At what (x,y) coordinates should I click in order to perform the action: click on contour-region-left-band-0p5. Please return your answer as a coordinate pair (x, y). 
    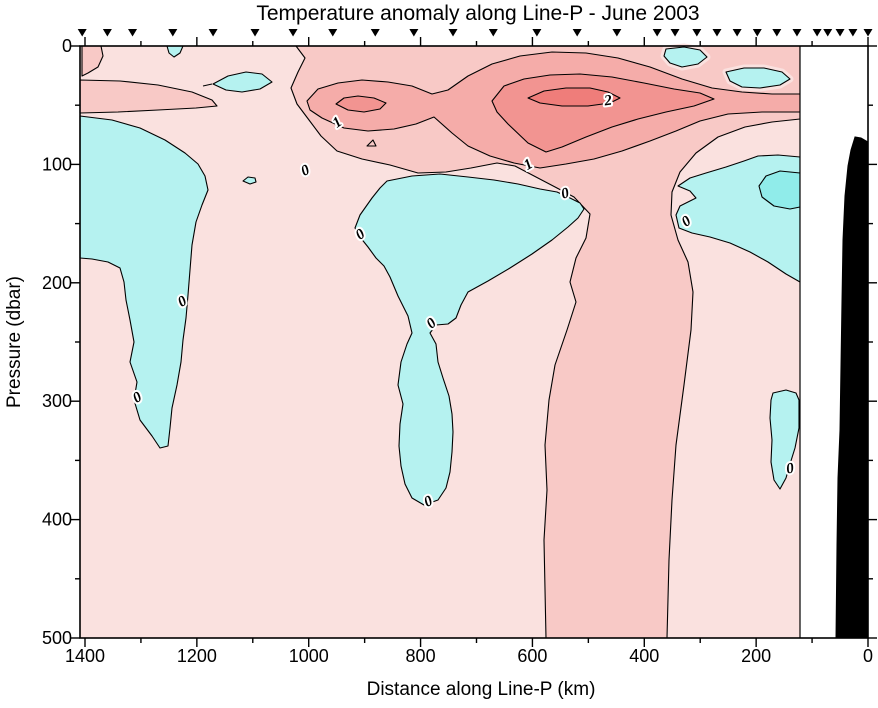
    Looking at the image, I should click on (148, 96).